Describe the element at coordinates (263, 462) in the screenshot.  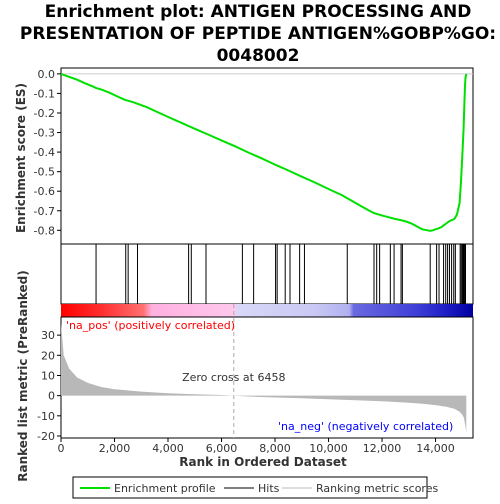
I see `rank-x-axis-label: Rank in Ordered Dataset` at that location.